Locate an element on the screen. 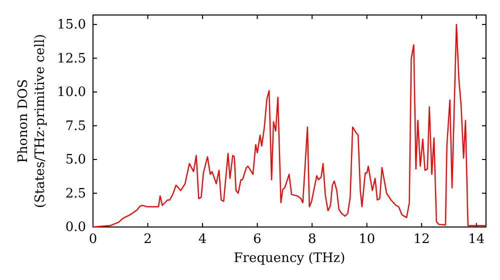 The image size is (500, 280). y-tick-label: 15.0 is located at coordinates (71, 25).